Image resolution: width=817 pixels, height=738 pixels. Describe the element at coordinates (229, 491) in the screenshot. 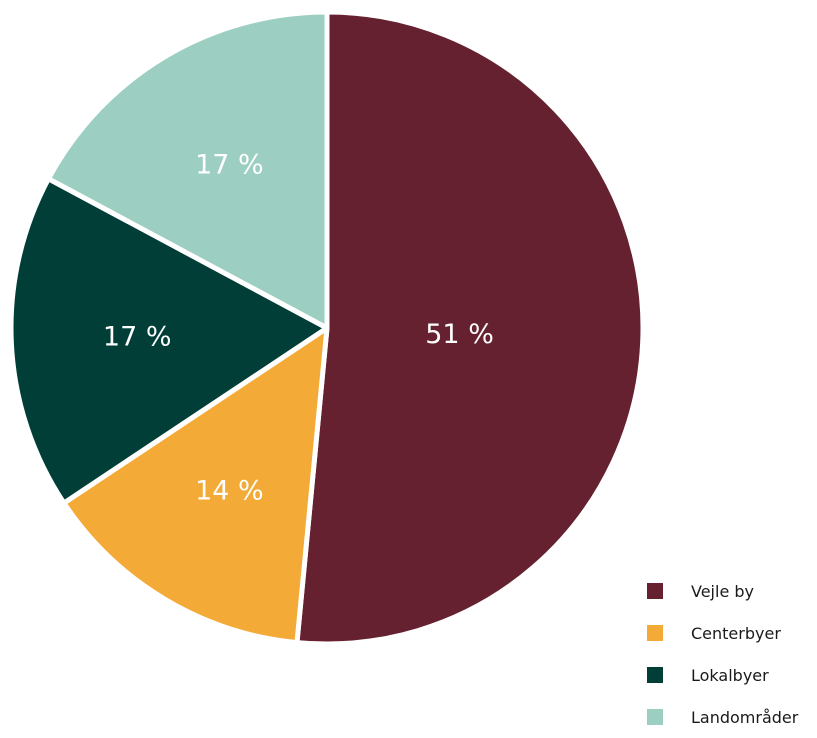

I see `slice-value-label-2: 14 %` at that location.